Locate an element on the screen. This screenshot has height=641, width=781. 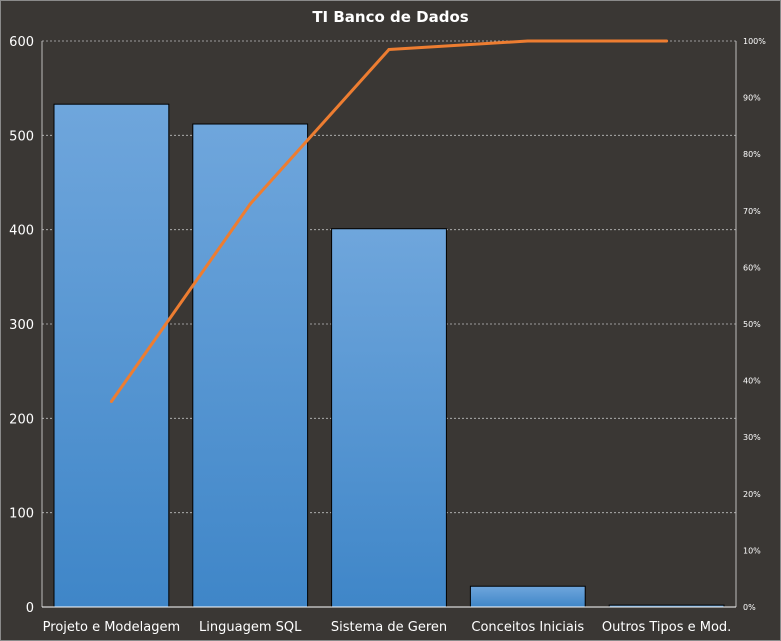
y-tick-label: 200 is located at coordinates (21, 419).